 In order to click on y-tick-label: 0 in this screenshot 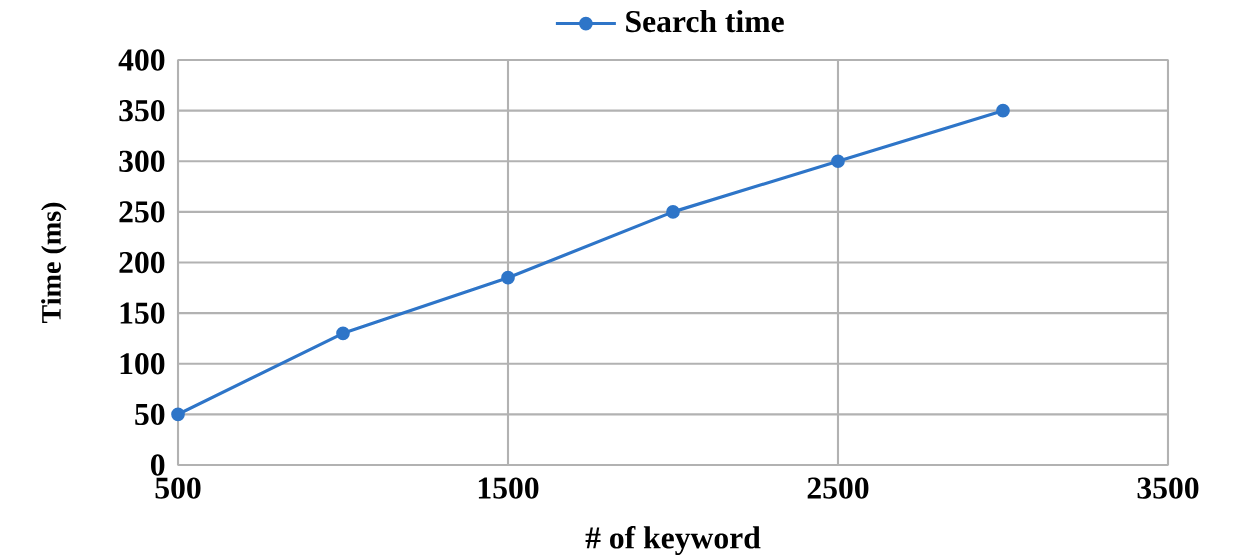, I will do `click(157, 465)`.